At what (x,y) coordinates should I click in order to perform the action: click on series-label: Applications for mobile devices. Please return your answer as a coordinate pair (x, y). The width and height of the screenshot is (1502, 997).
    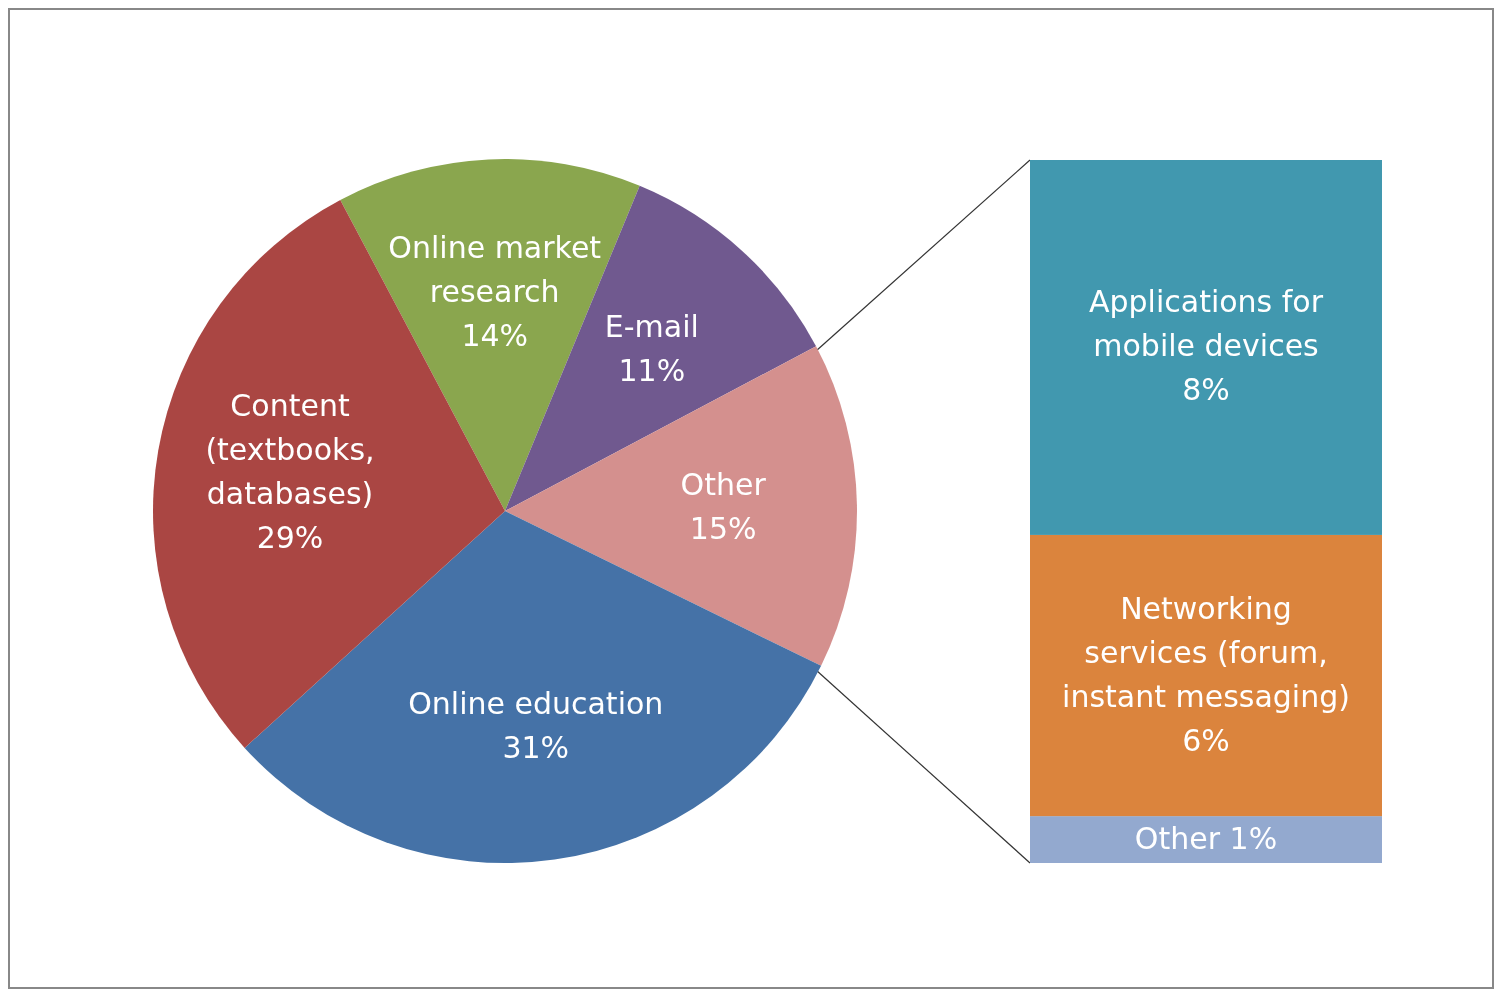
    Looking at the image, I should click on (1206, 323).